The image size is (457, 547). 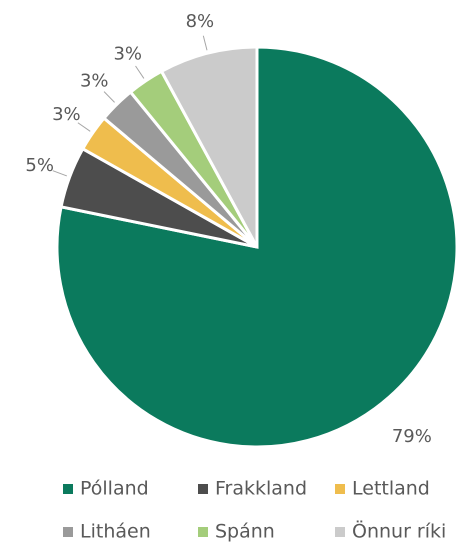 What do you see at coordinates (245, 532) in the screenshot?
I see `legend-label: Spánn` at bounding box center [245, 532].